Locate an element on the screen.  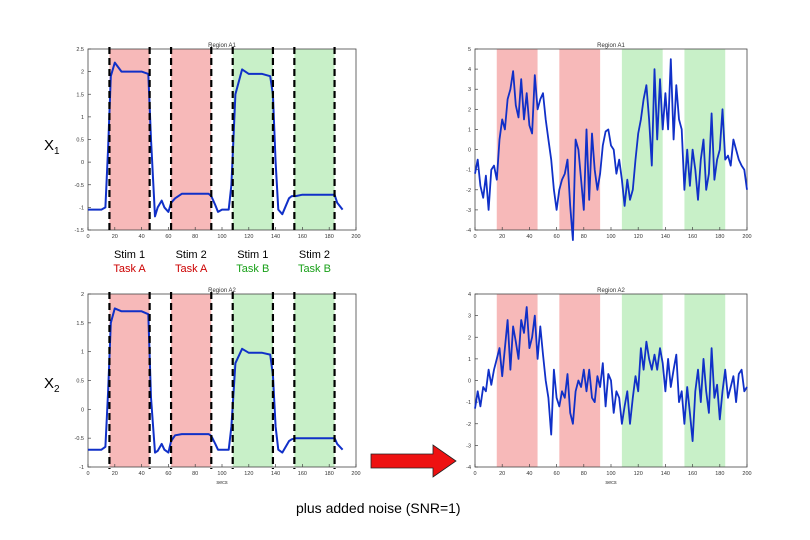
block-label-4: Stim 2 Task B is located at coordinates (314, 262).